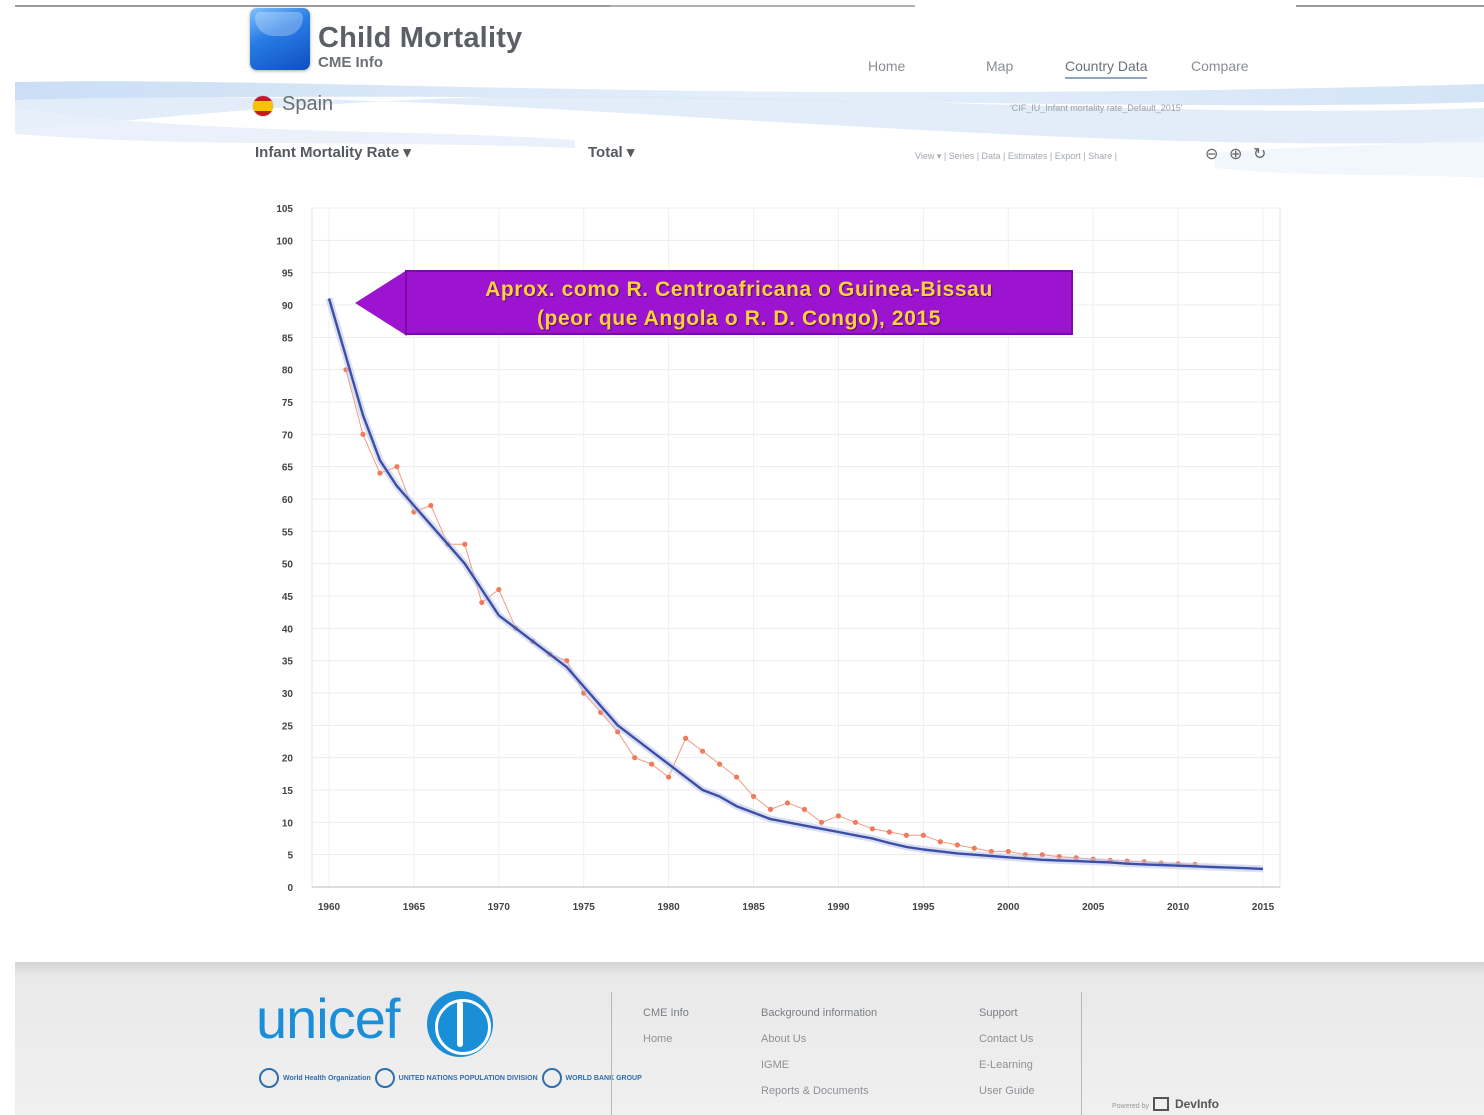 Image resolution: width=1484 pixels, height=1115 pixels. Describe the element at coordinates (1236, 154) in the screenshot. I see `zoom-in-icon: ⊕` at that location.